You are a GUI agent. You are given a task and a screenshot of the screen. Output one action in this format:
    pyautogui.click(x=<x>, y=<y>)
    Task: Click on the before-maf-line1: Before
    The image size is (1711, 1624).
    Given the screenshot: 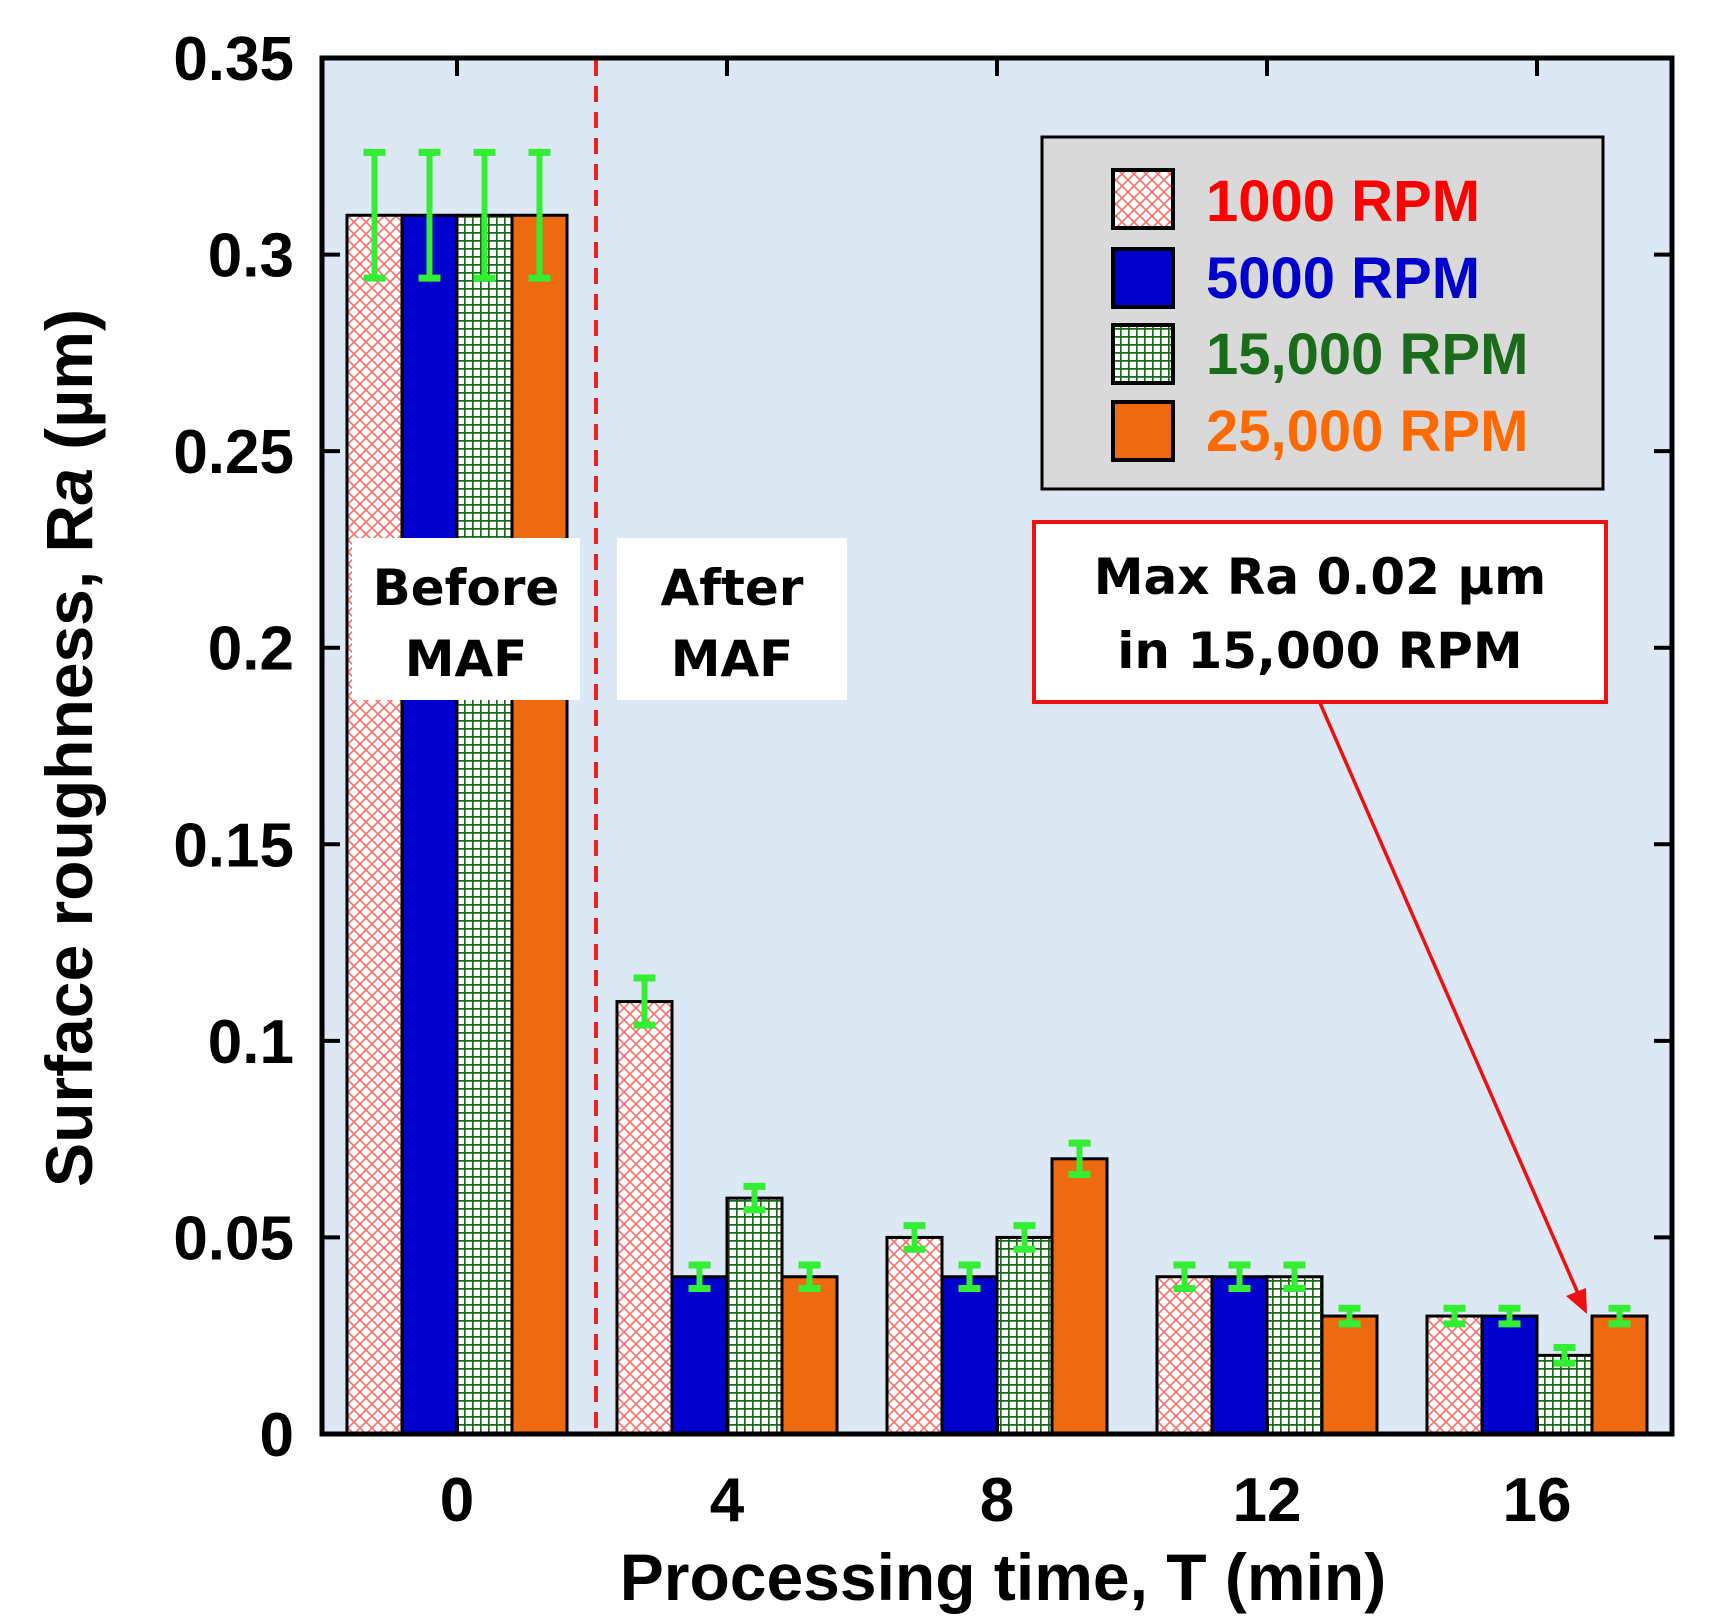 What is the action you would take?
    pyautogui.click(x=466, y=588)
    